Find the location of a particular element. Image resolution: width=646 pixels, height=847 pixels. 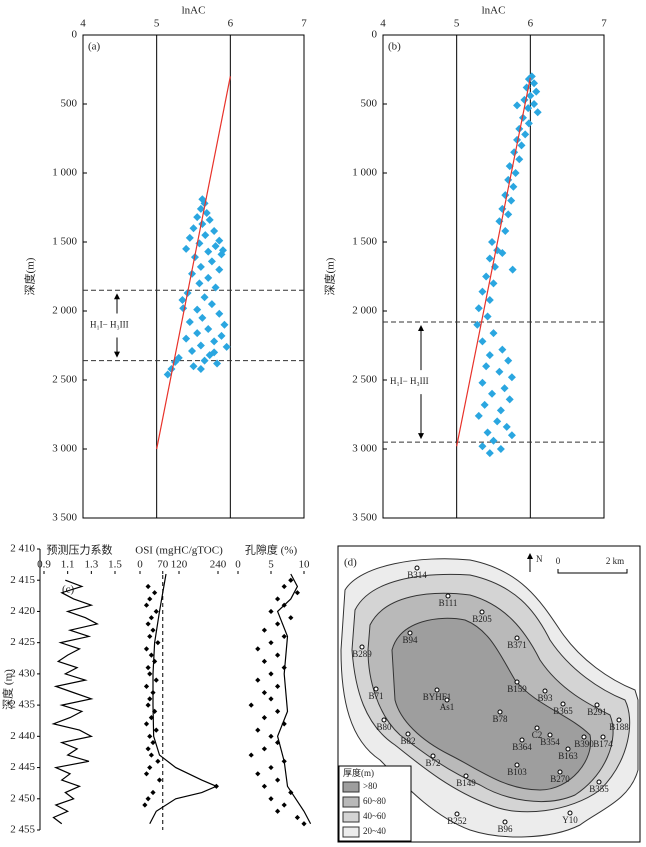

well-label: B314 is located at coordinates (417, 575).